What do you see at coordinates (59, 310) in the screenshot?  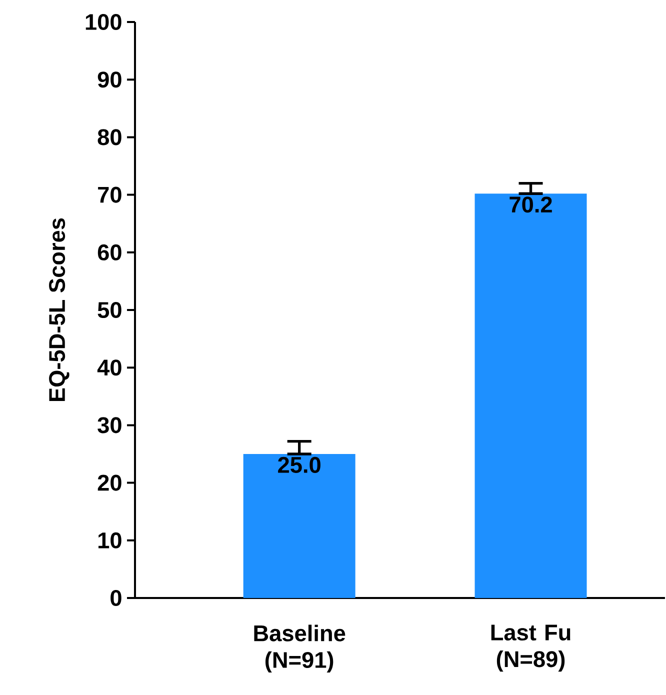 I see `y-axis-title: EQ-5D-5L Scores` at bounding box center [59, 310].